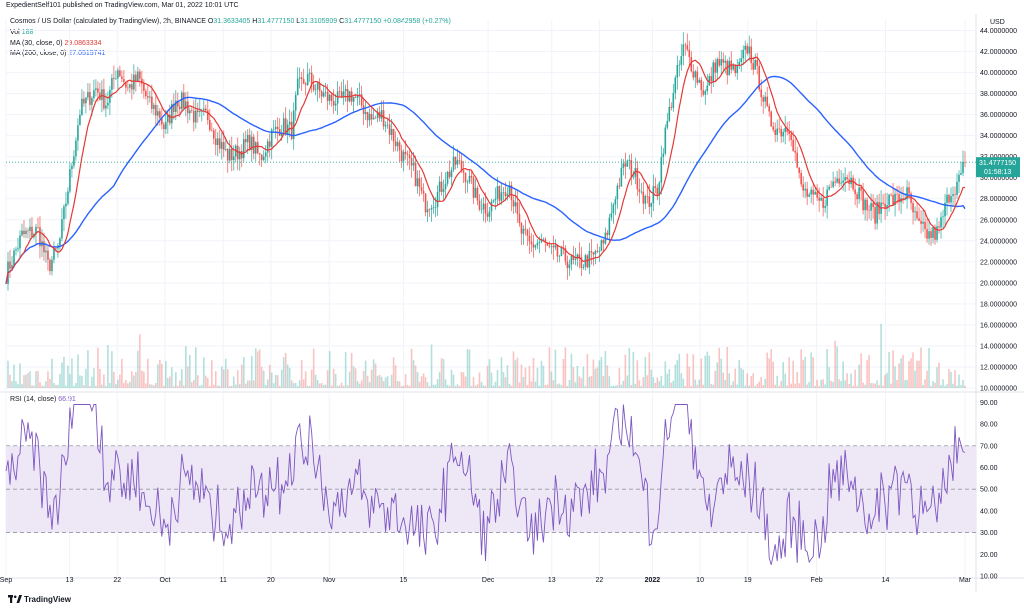 This screenshot has height=609, width=1024. I want to click on ma30-legend: MA (30, close, 0) 29.0863334, so click(55, 43).